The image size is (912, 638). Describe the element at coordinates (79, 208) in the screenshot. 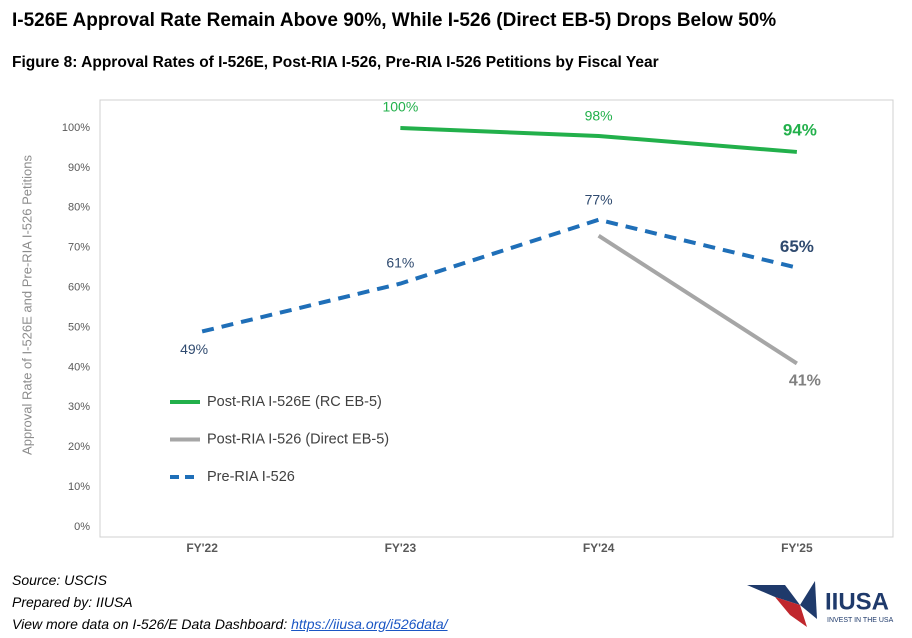

I see `y-tick-label: 80%` at that location.